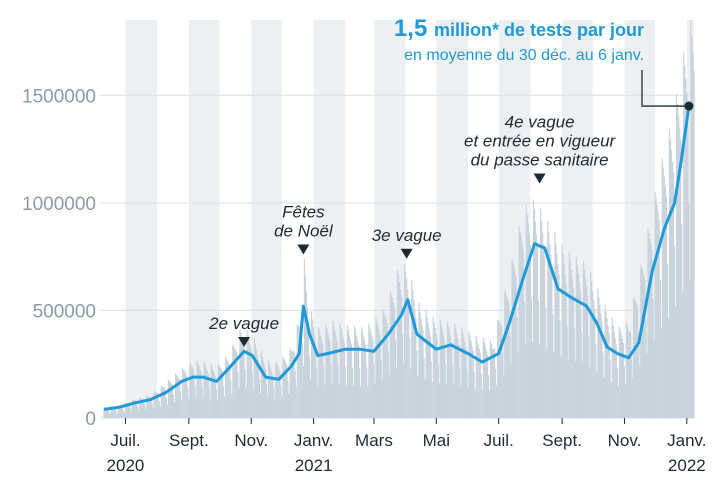 This screenshot has width=720, height=480. What do you see at coordinates (686, 440) in the screenshot?
I see `x-tick-label: Janv.` at bounding box center [686, 440].